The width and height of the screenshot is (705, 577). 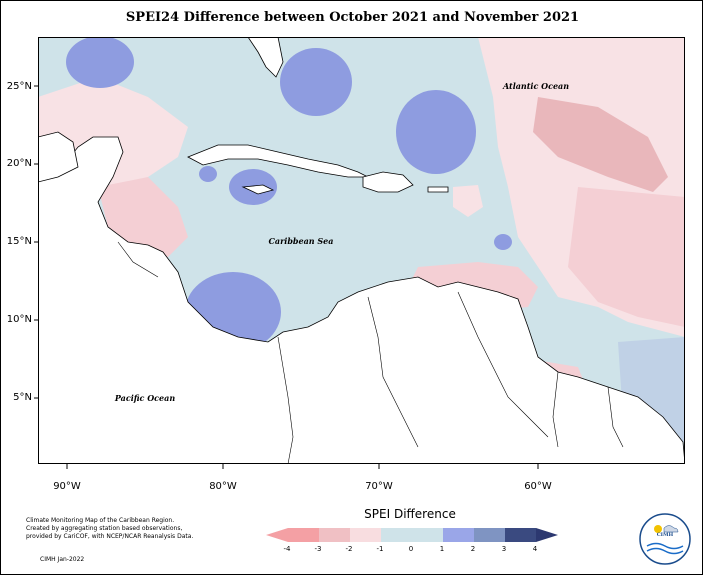 What do you see at coordinates (438, 189) in the screenshot?
I see `puerto-rico-land` at bounding box center [438, 189].